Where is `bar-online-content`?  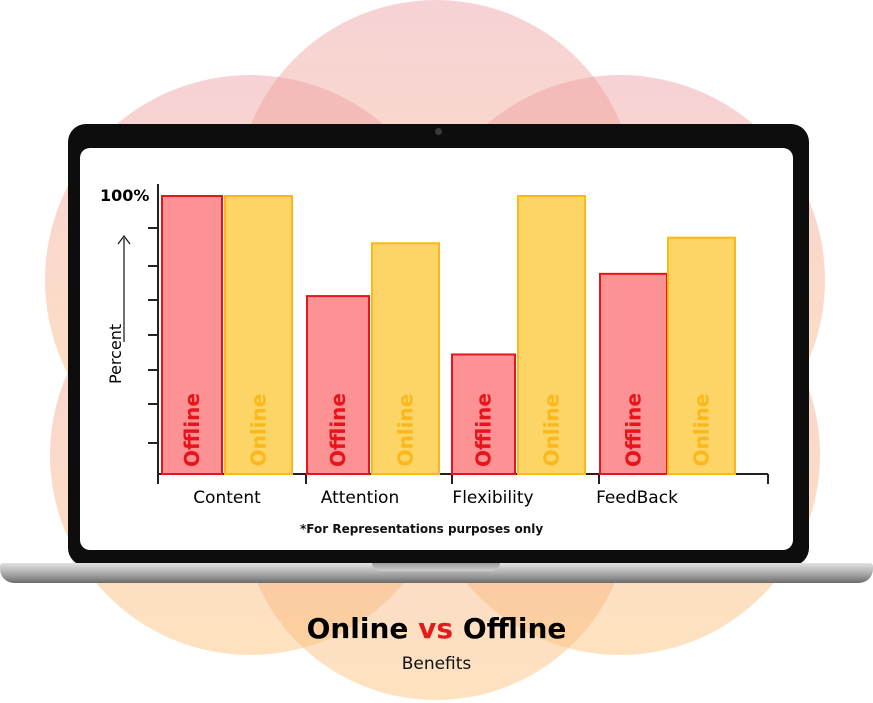
bar-online-content is located at coordinates (258, 335).